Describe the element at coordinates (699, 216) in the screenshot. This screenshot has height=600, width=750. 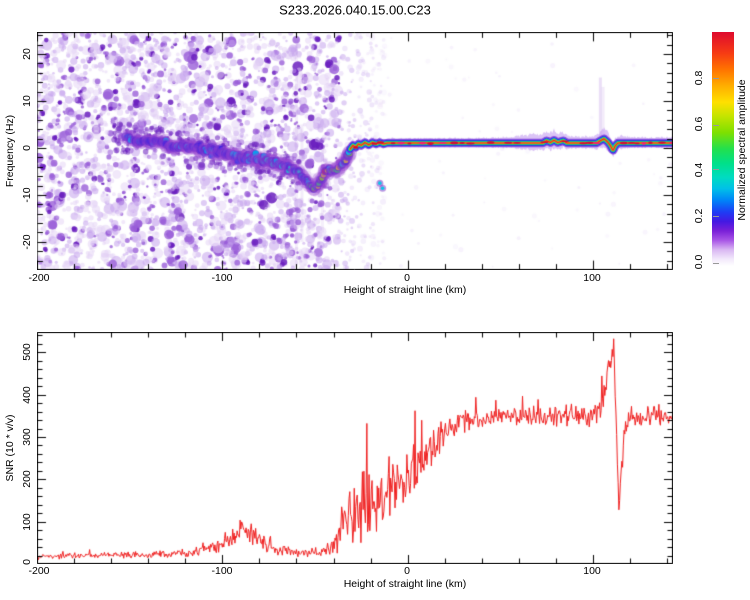
I see `colorbar-tick-label: 0.2` at that location.